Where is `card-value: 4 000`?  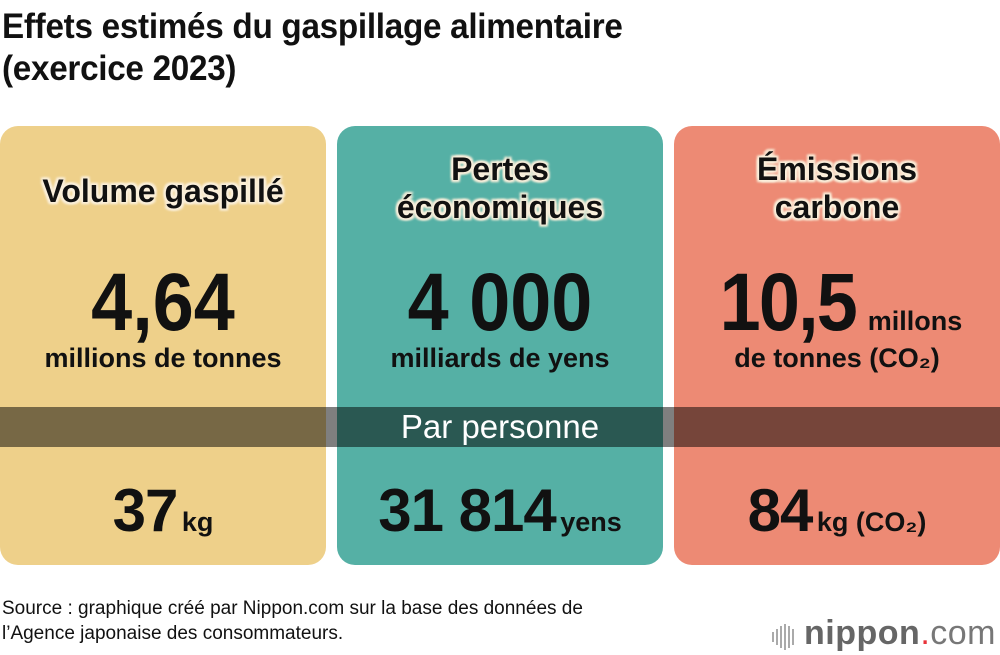 card-value: 4 000 is located at coordinates (500, 302).